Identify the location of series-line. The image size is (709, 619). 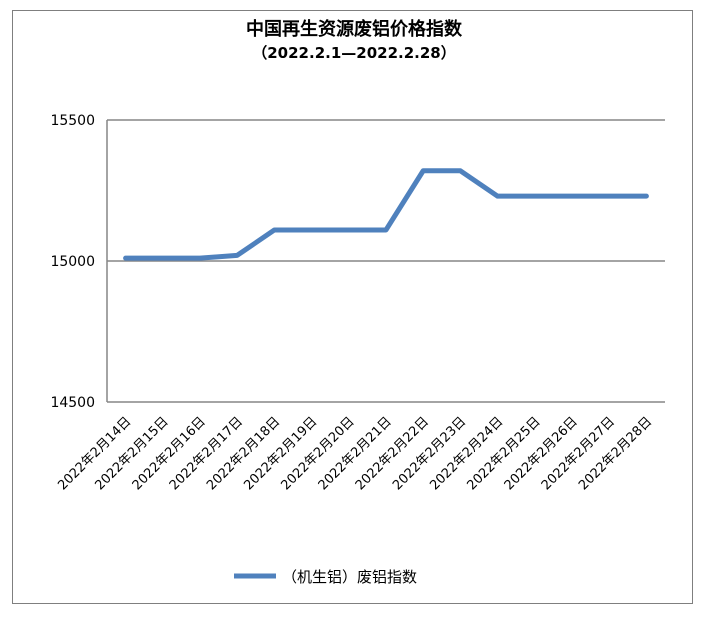
(386, 214).